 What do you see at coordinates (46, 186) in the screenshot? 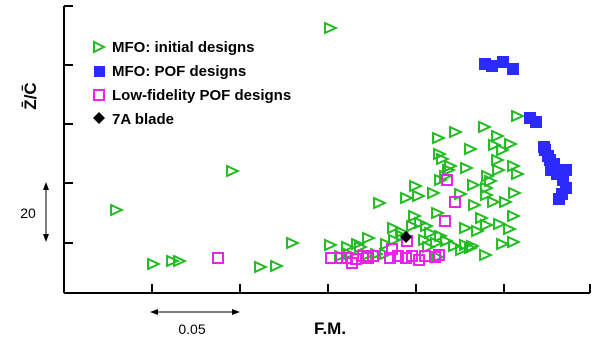
I see `y-scale-arrowhead-top` at bounding box center [46, 186].